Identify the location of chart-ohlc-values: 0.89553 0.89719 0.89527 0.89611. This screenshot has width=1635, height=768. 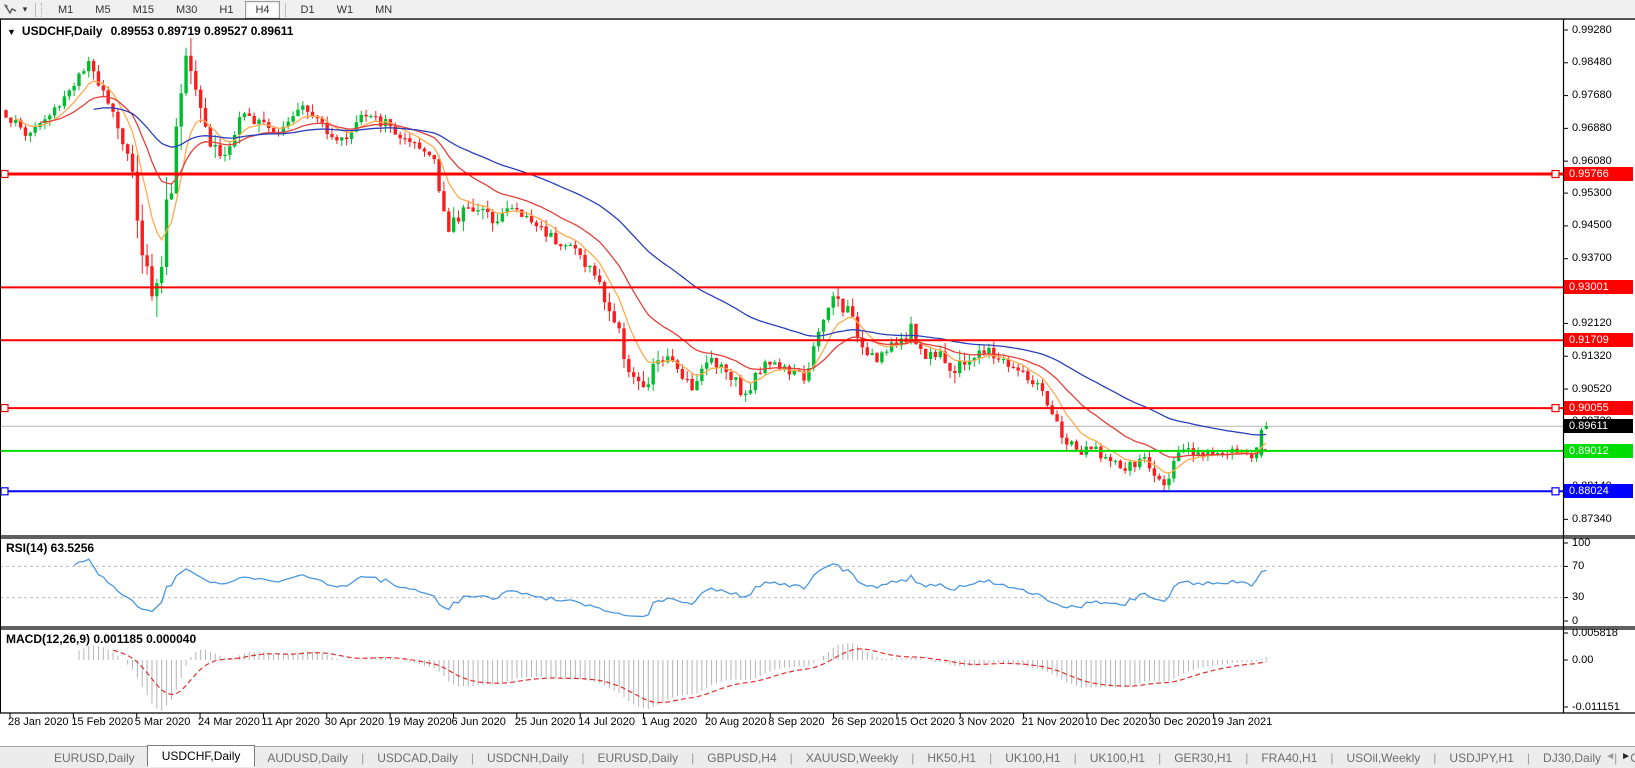
(202, 31).